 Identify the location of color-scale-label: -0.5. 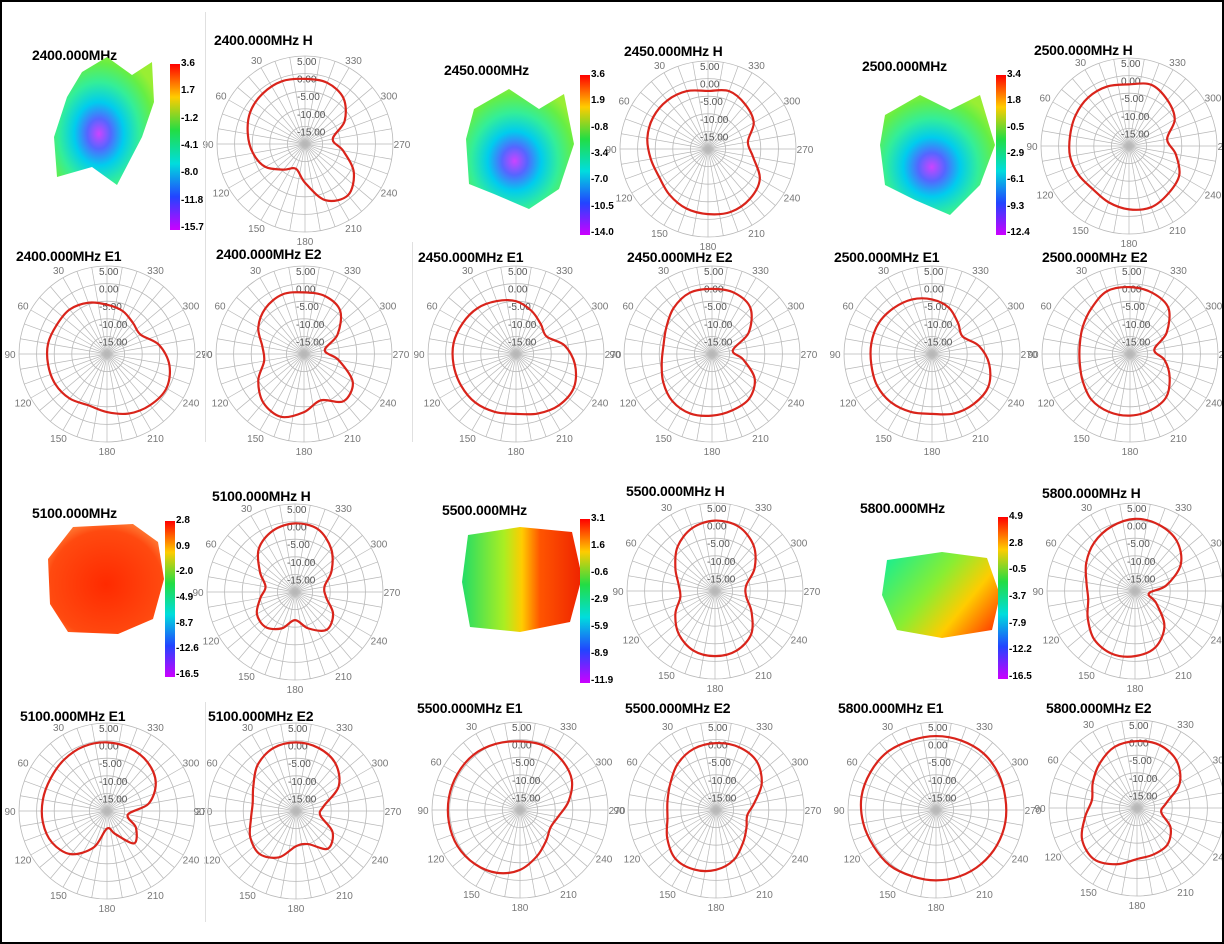
(1018, 570).